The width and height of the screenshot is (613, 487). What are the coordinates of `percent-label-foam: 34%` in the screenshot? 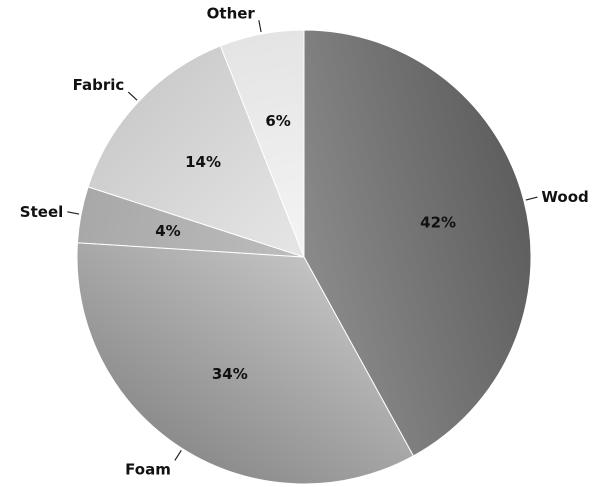 It's located at (230, 374).